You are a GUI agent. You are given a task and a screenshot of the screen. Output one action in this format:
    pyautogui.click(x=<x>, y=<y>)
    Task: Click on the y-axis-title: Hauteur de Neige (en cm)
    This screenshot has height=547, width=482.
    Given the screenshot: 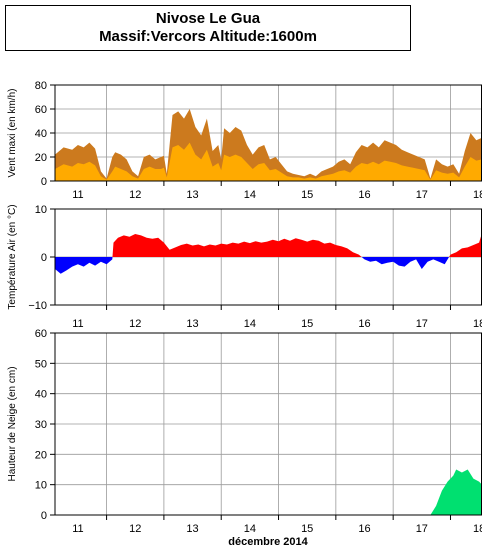 What is the action you would take?
    pyautogui.click(x=12, y=423)
    